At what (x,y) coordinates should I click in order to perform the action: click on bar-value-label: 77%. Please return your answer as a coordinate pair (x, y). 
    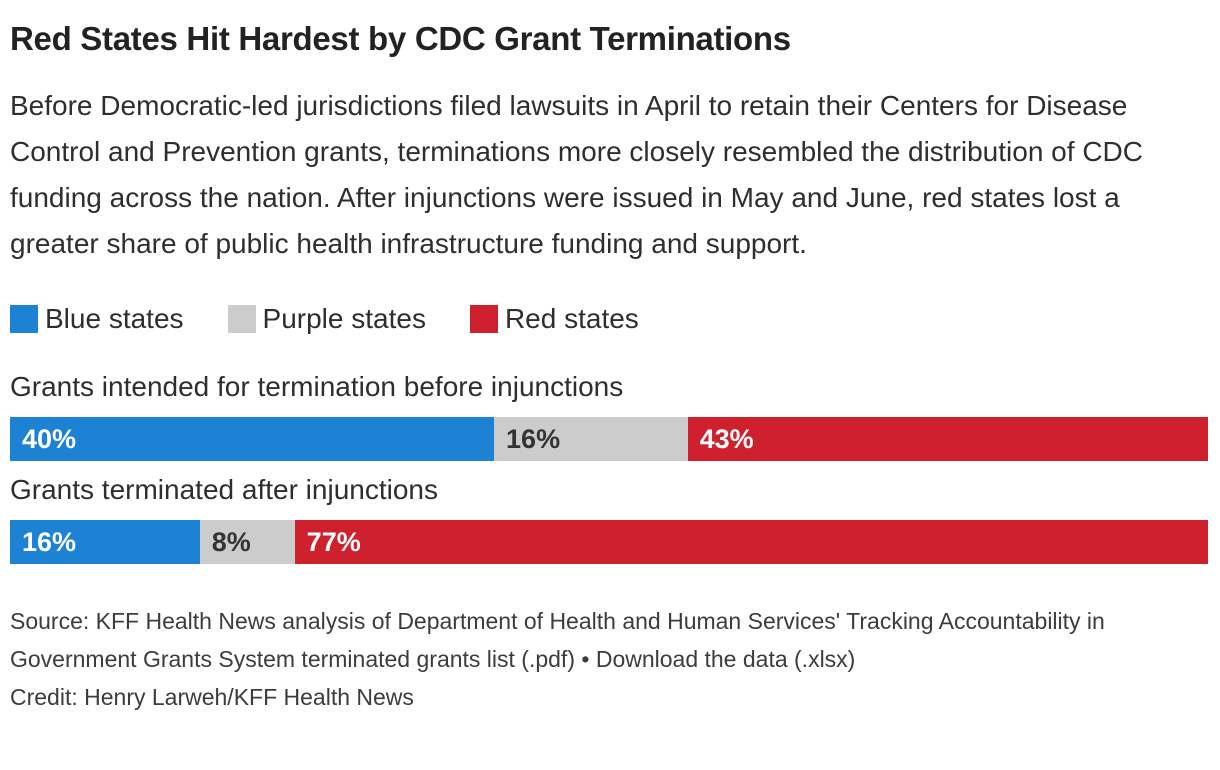
    Looking at the image, I should click on (333, 541).